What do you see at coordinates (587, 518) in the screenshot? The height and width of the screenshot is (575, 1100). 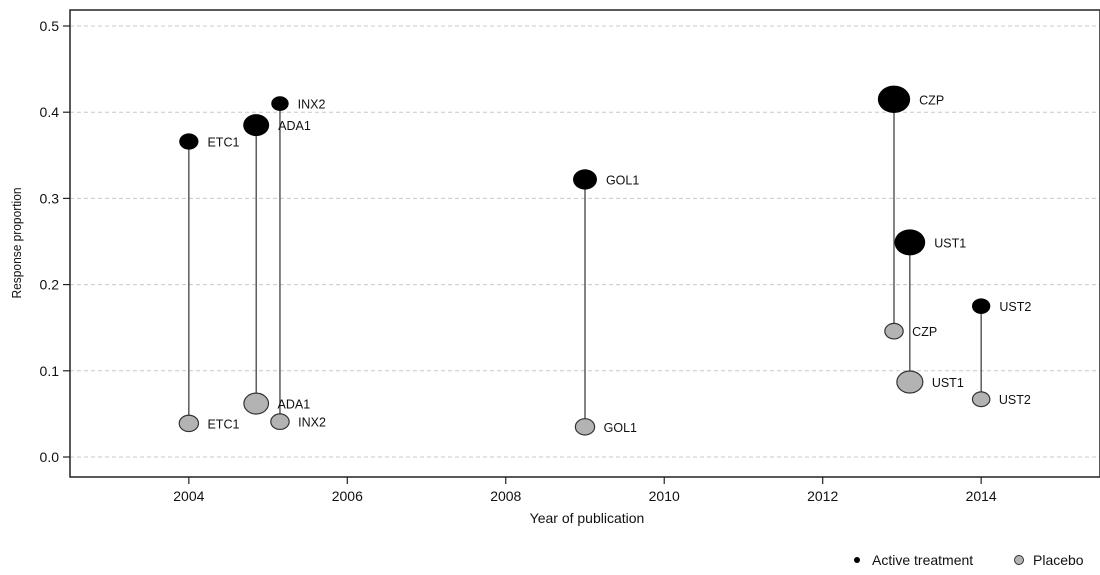 I see `x-axis-label: Year of publication` at bounding box center [587, 518].